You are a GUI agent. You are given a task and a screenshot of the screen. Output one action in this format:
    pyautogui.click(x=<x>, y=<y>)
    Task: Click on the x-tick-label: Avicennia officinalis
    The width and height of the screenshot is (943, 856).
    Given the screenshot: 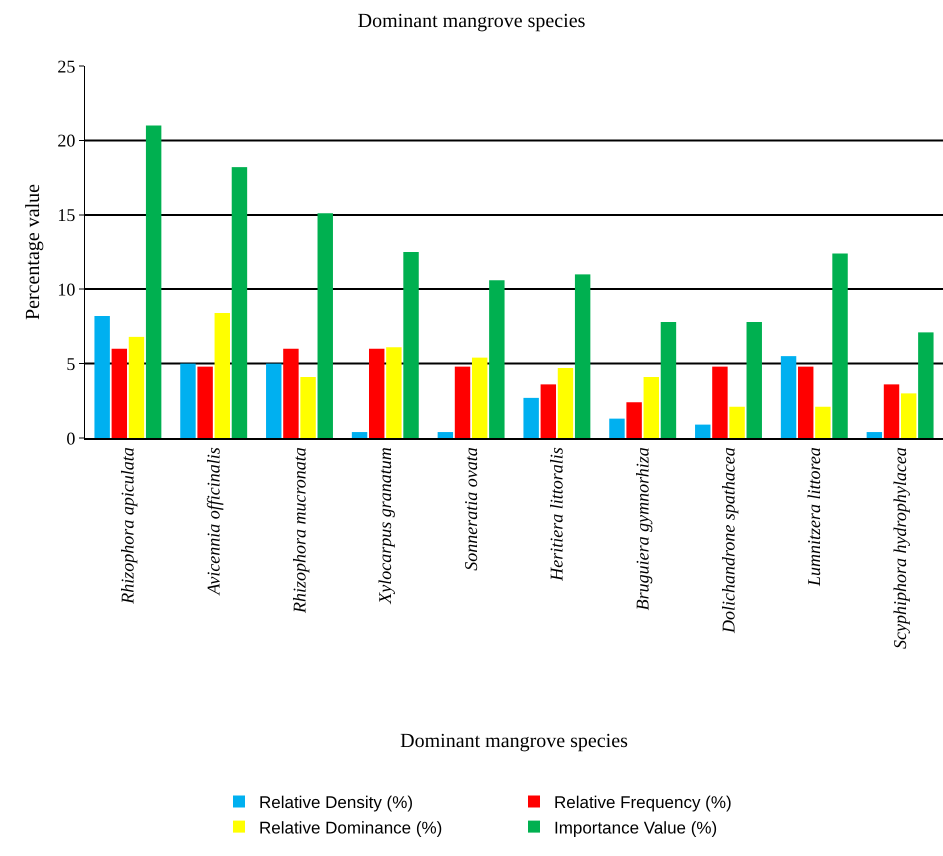 What is the action you would take?
    pyautogui.click(x=214, y=521)
    